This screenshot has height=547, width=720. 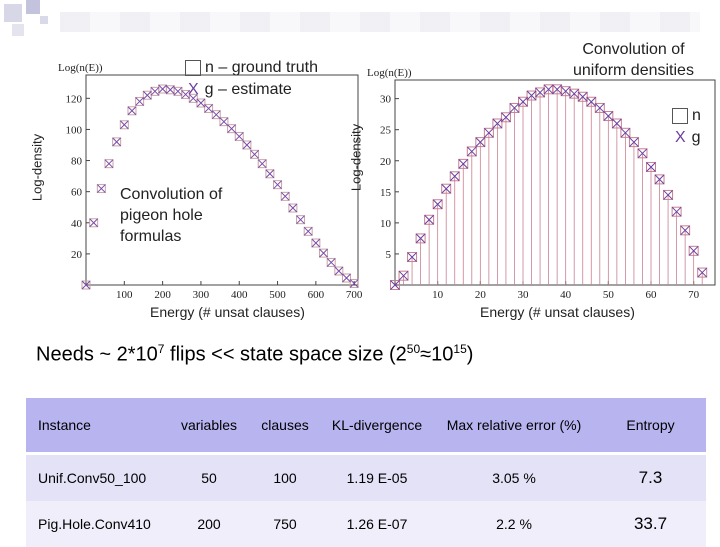 What do you see at coordinates (161, 349) in the screenshot?
I see `headline-exp1: 7` at bounding box center [161, 349].